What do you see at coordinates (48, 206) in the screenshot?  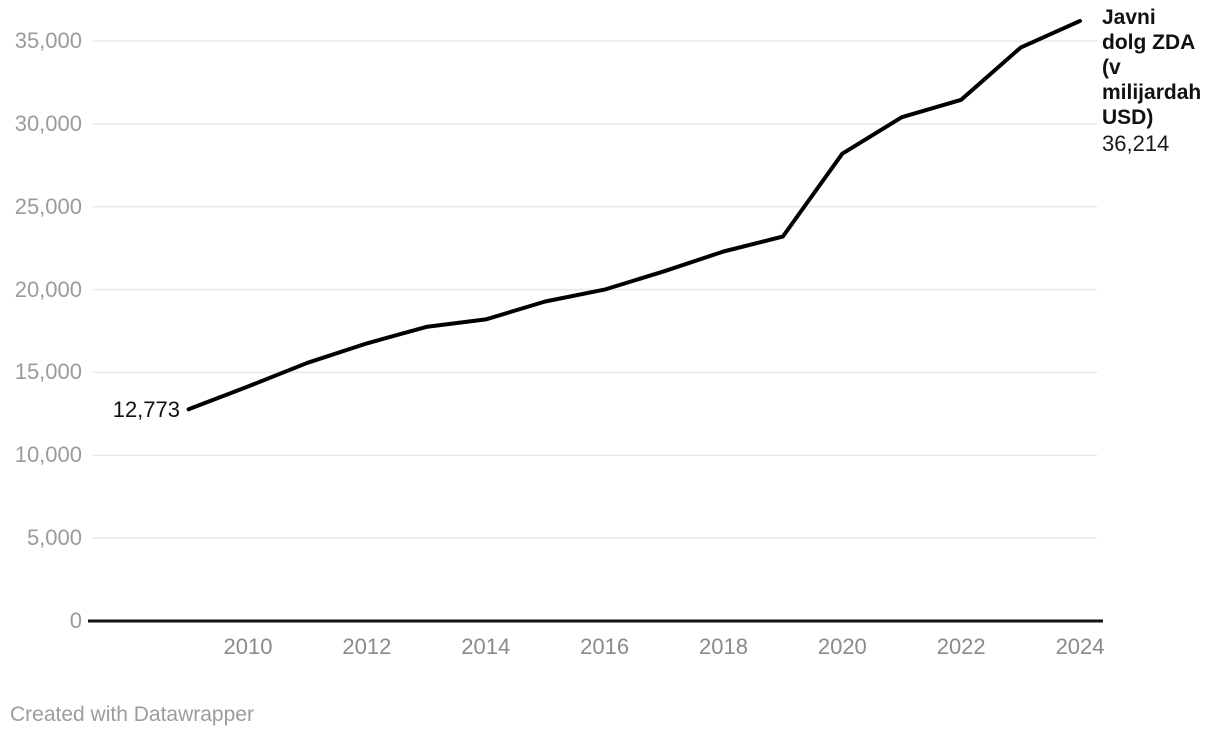 I see `y-axis-tick-label: 25,000` at bounding box center [48, 206].